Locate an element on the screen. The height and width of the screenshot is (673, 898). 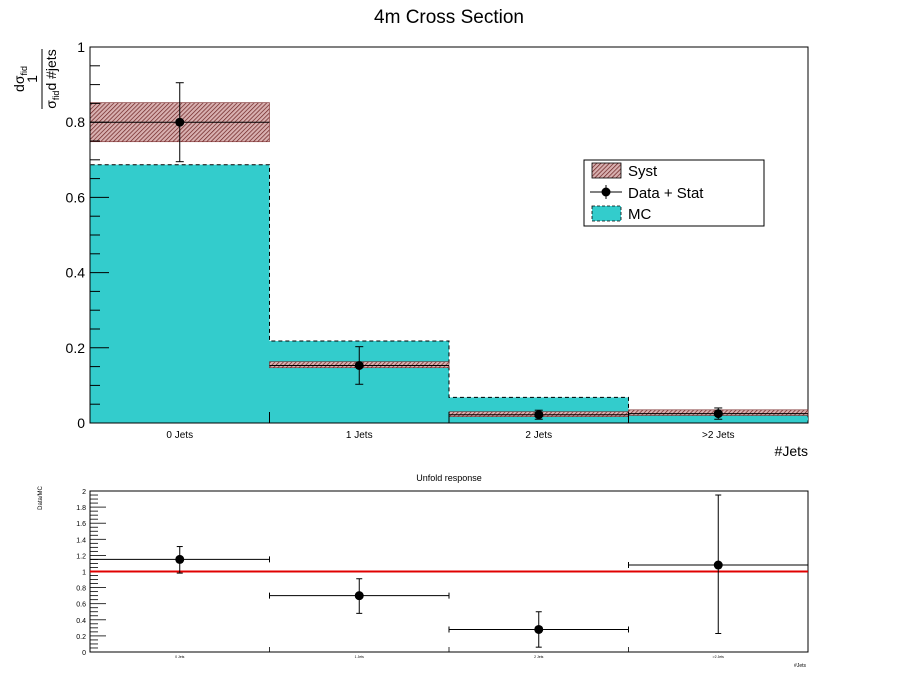
ratio-y-axis-label: Data/MC is located at coordinates (41, 497).